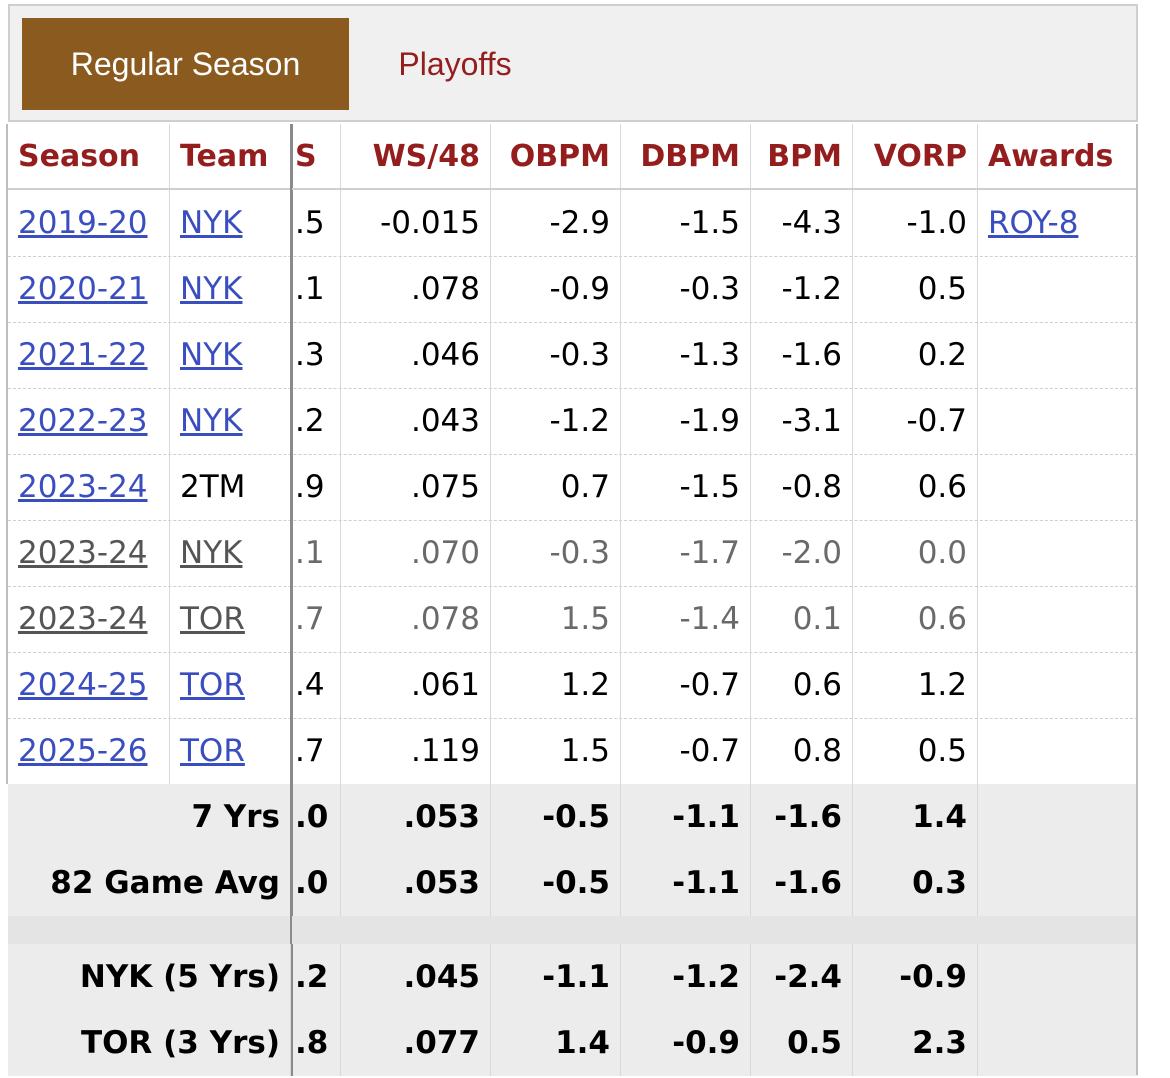 The height and width of the screenshot is (1078, 1170). I want to click on header-awards: Awards, so click(1051, 156).